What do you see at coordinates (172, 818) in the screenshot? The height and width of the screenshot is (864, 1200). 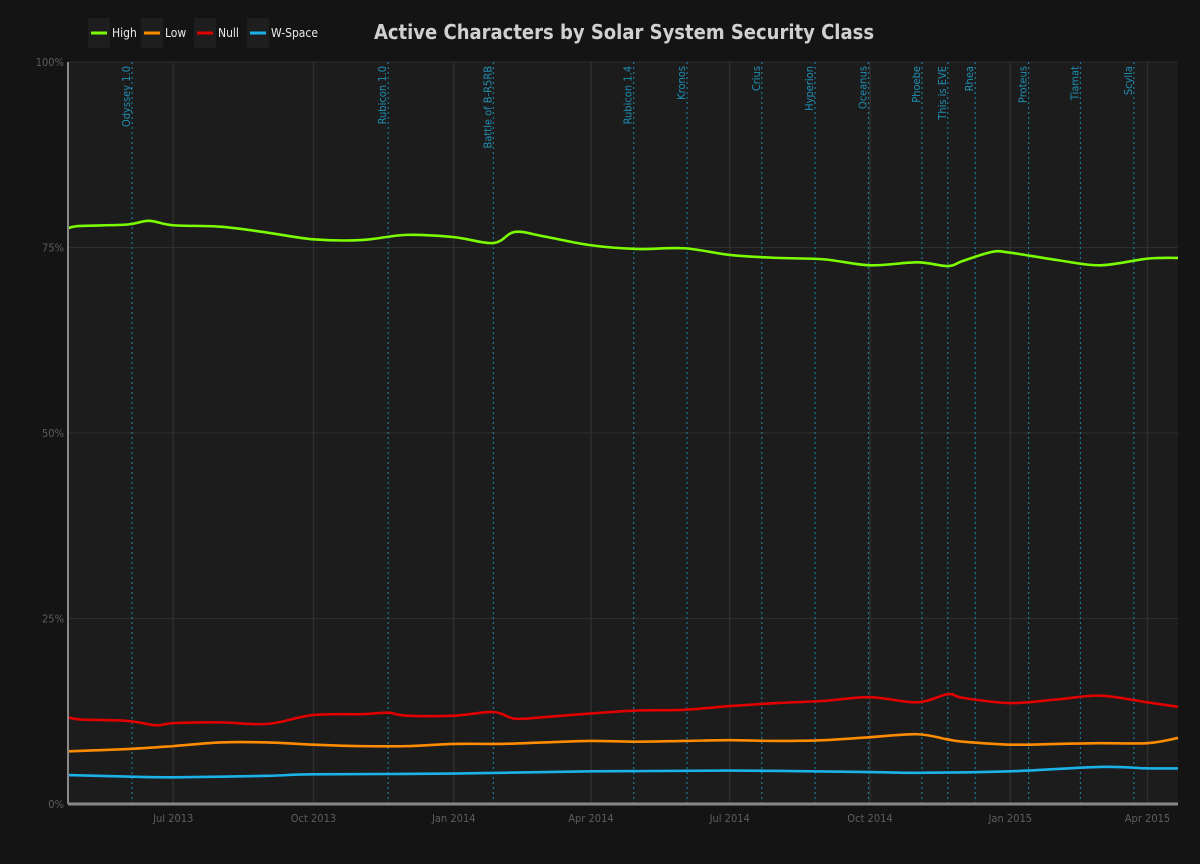 I see `x-tick-label: Jul 2013` at bounding box center [172, 818].